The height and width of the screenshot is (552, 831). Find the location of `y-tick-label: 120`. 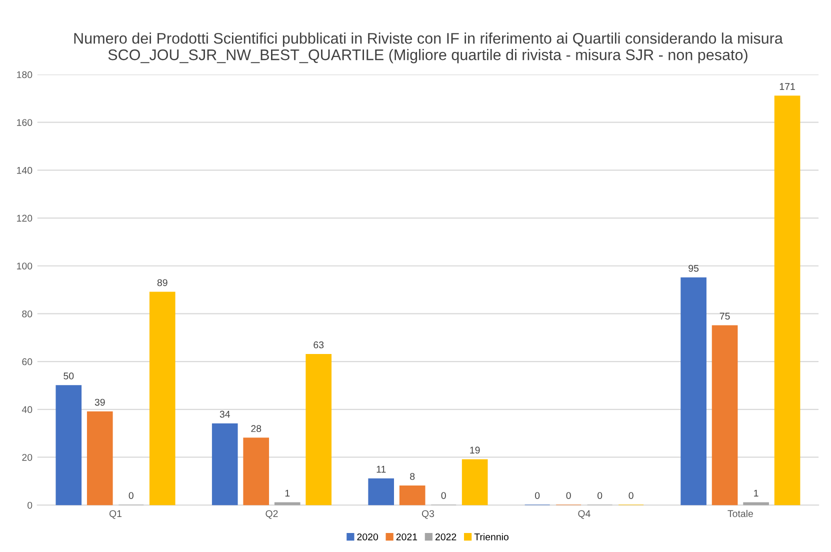

y-tick-label: 120 is located at coordinates (24, 218).